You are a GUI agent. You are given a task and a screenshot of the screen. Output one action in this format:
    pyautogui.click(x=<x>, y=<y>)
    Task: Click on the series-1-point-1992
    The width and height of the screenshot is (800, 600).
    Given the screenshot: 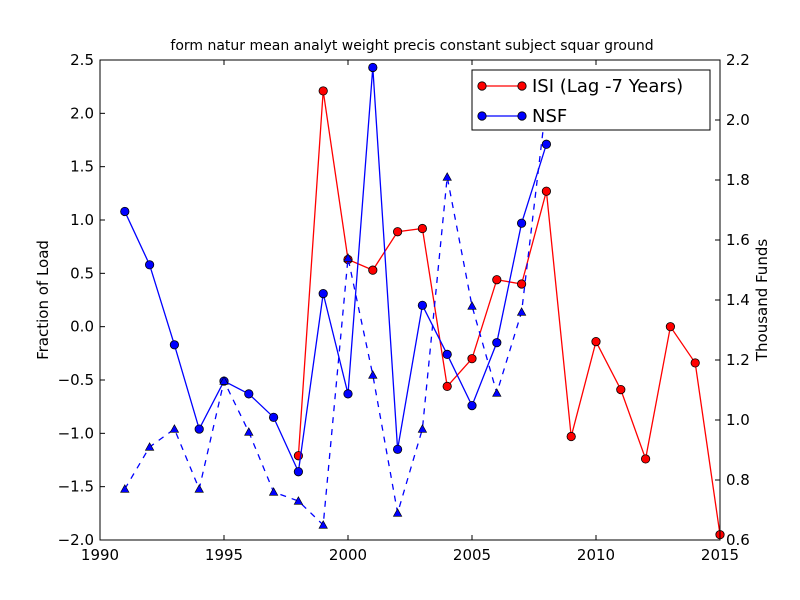 What is the action you would take?
    pyautogui.click(x=150, y=265)
    